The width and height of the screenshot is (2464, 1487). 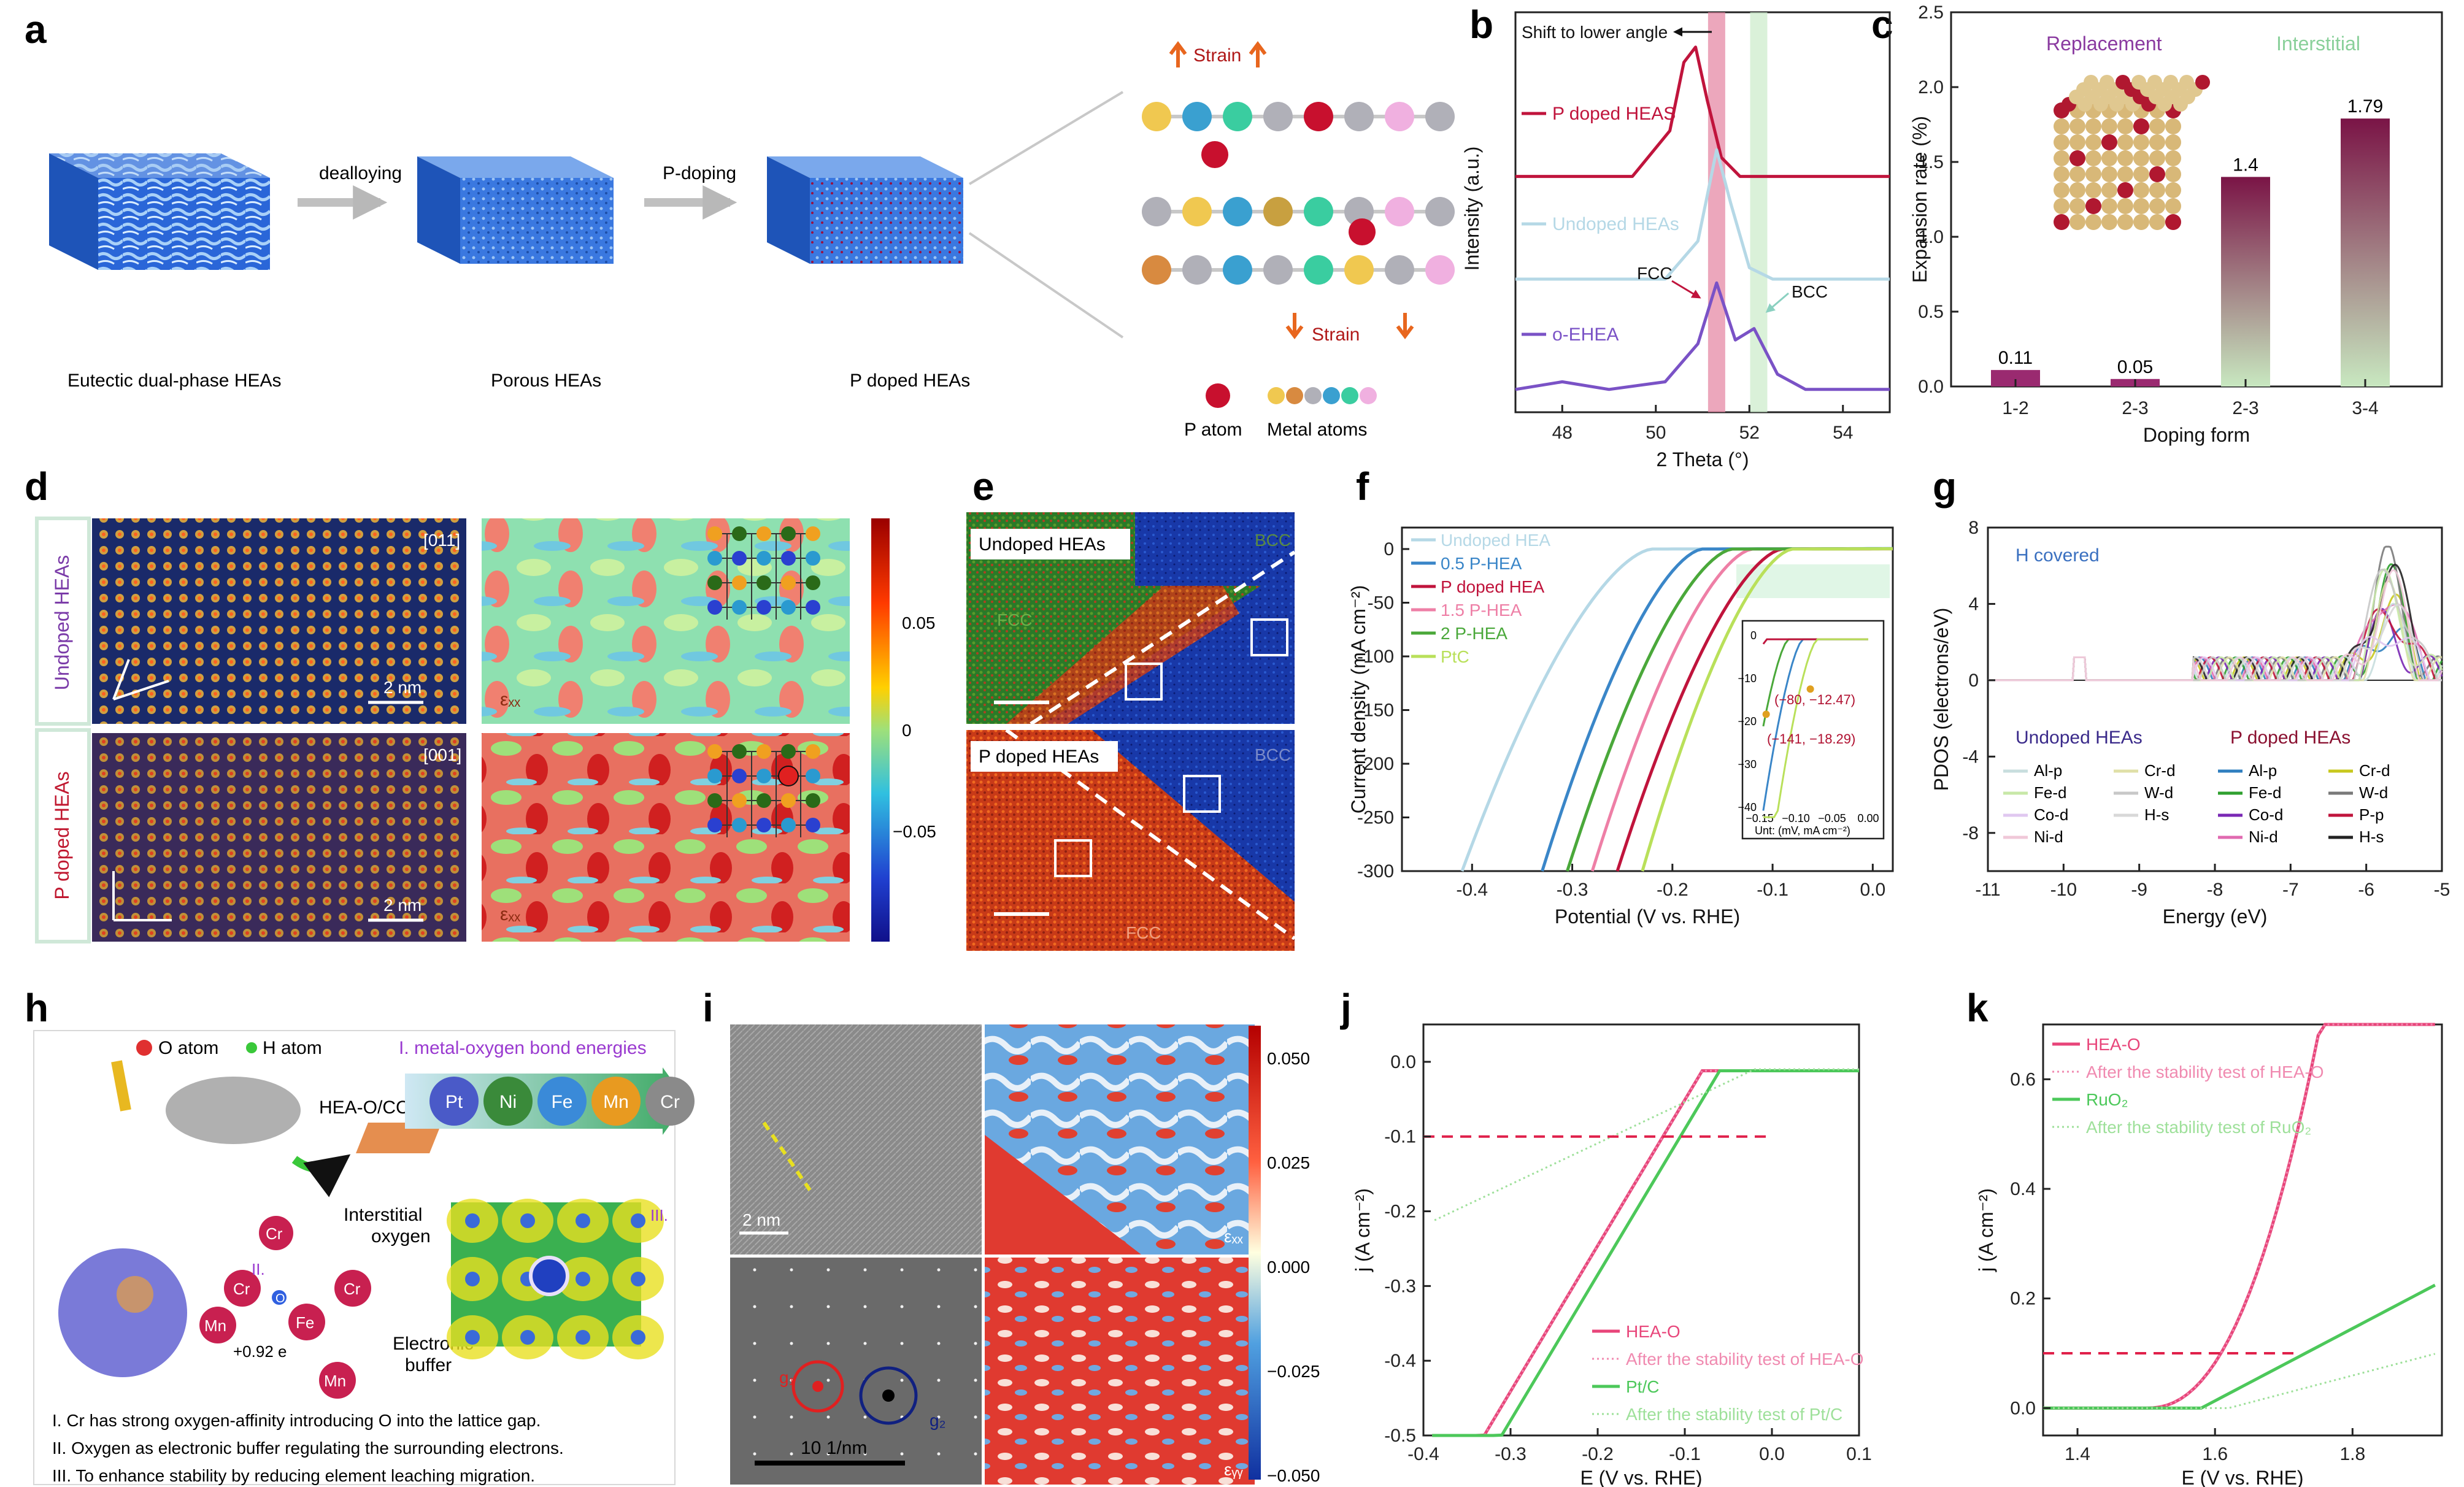 I want to click on bond-energy-title: I. metal-oxygen bond energies, so click(x=523, y=1048).